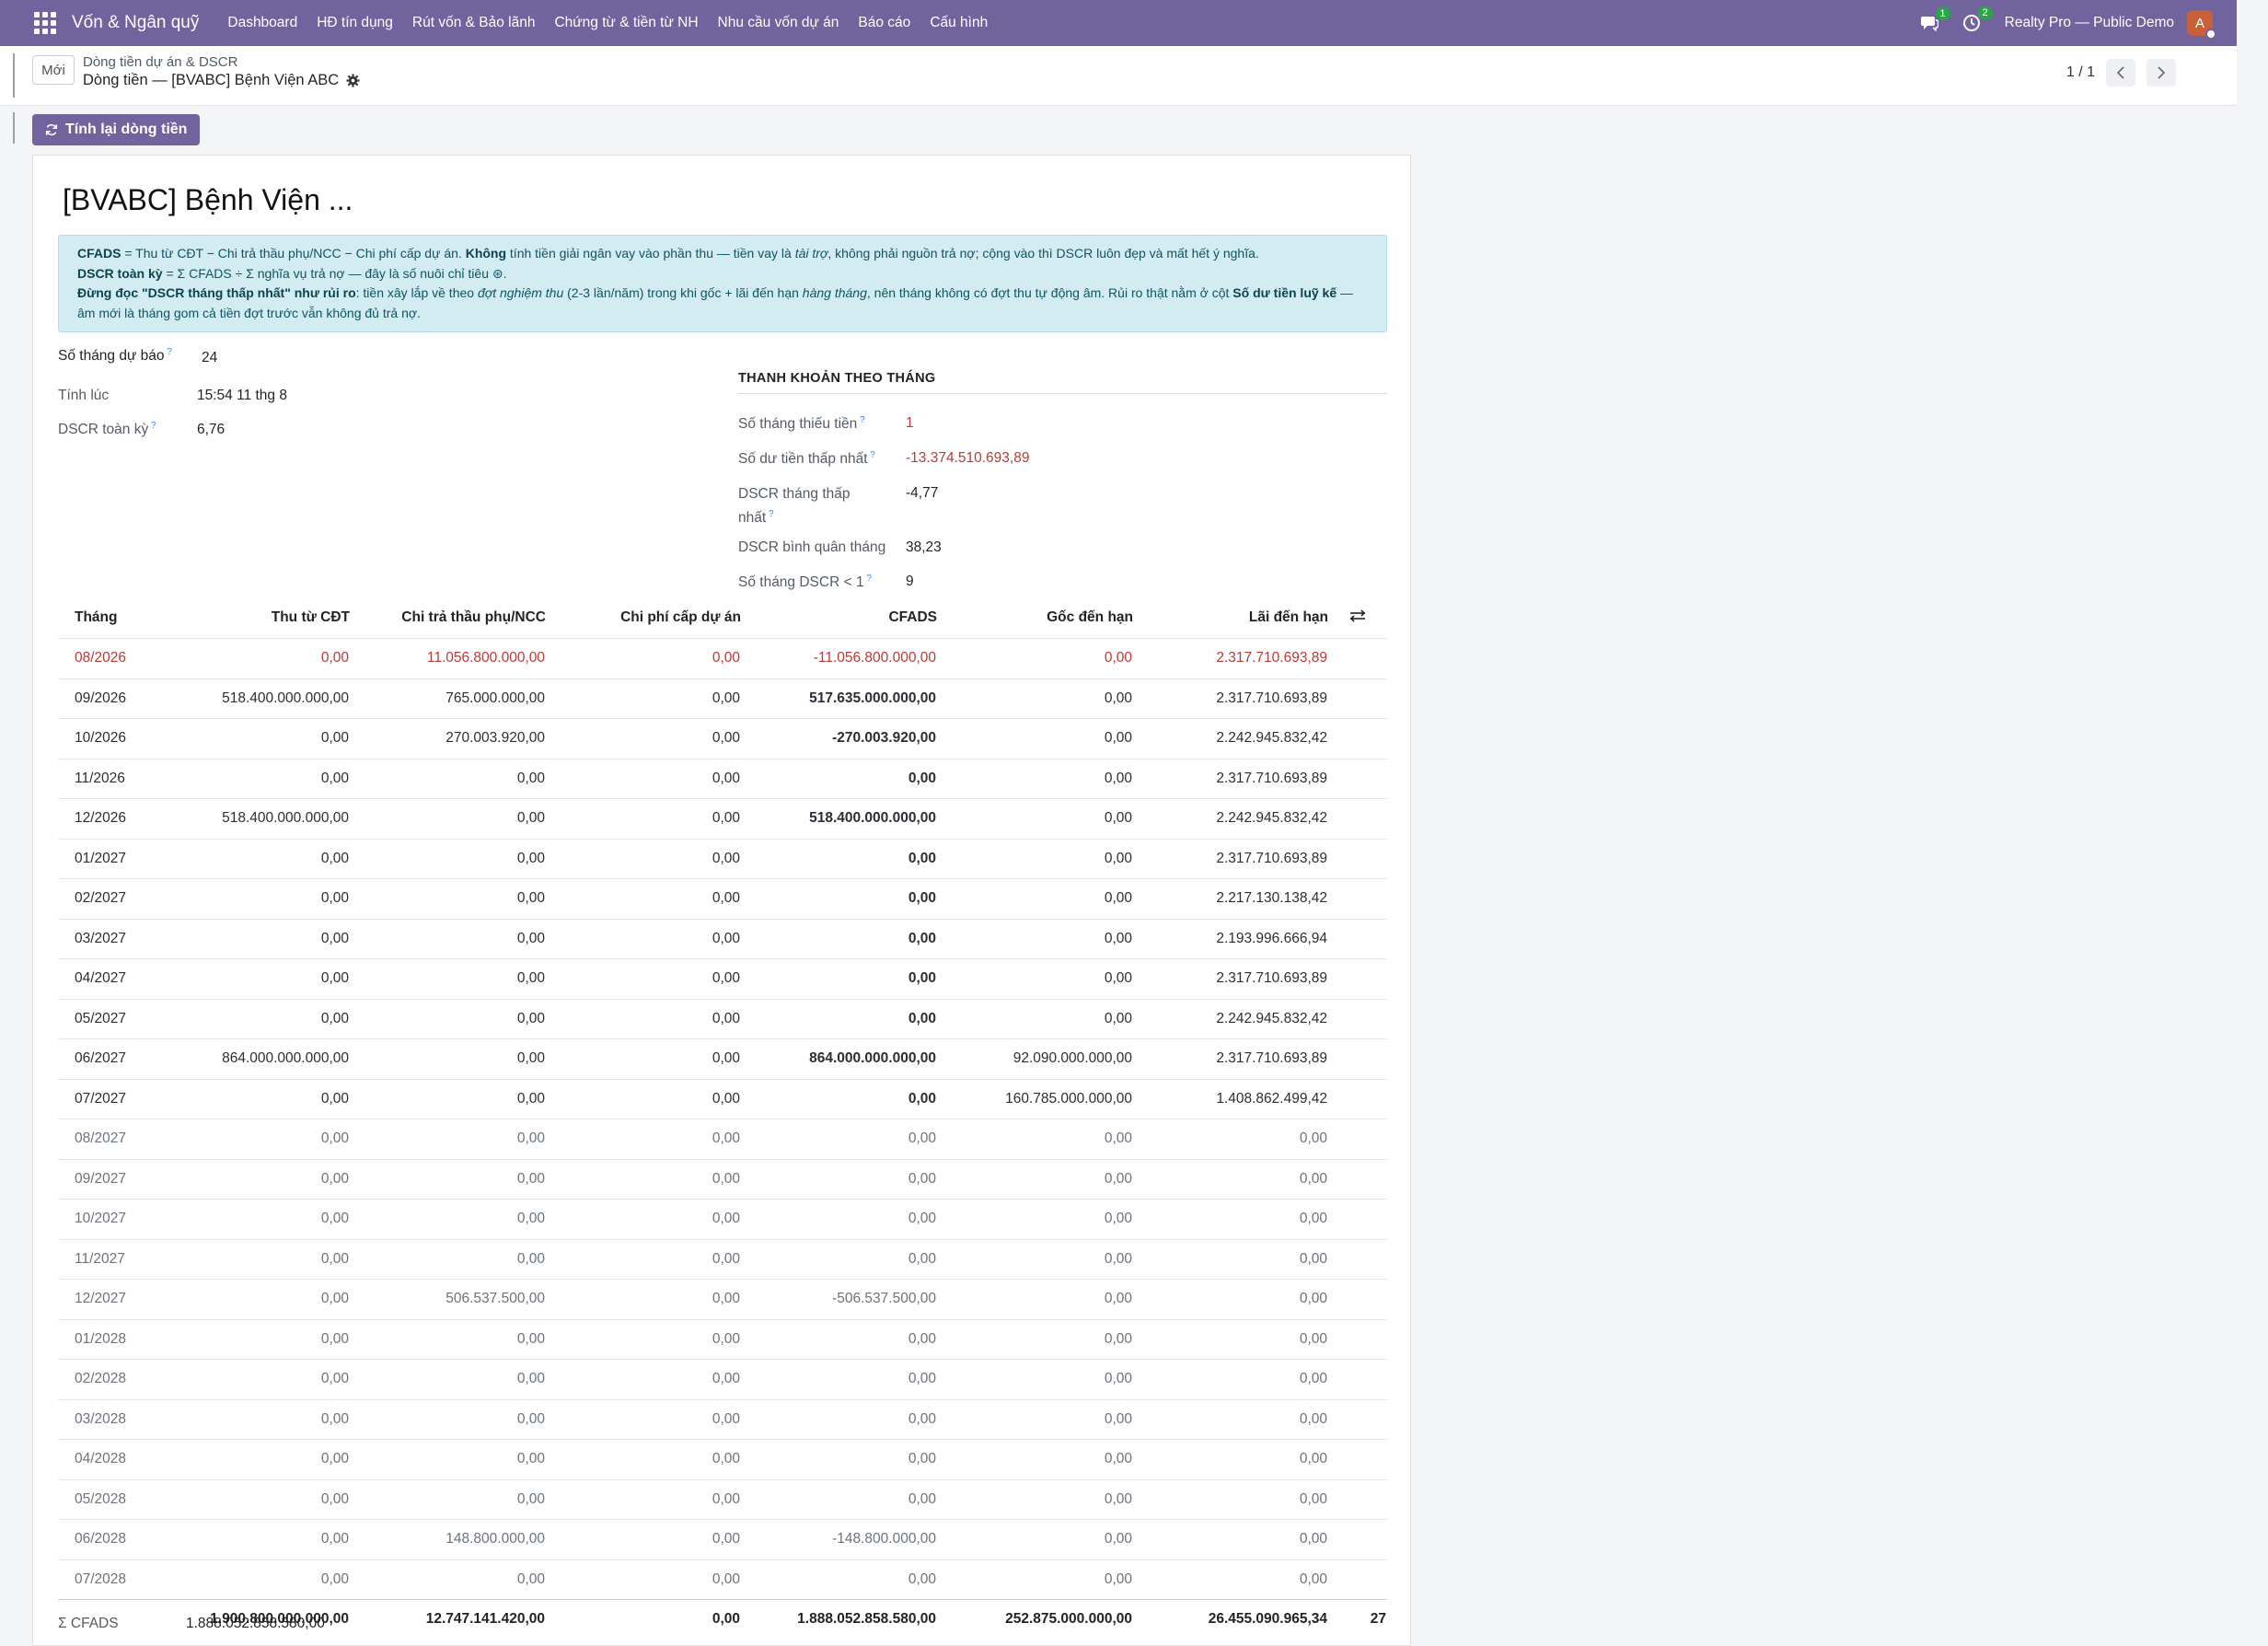 This screenshot has width=2268, height=1646. What do you see at coordinates (355, 22) in the screenshot?
I see `menu-credit-contracts: HĐ tín dụng` at bounding box center [355, 22].